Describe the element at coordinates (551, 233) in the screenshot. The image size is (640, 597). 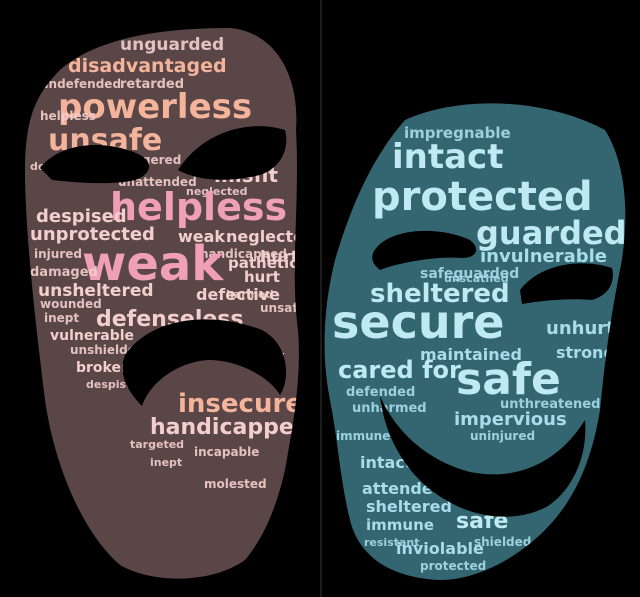
I see `happy-word: guarded` at that location.